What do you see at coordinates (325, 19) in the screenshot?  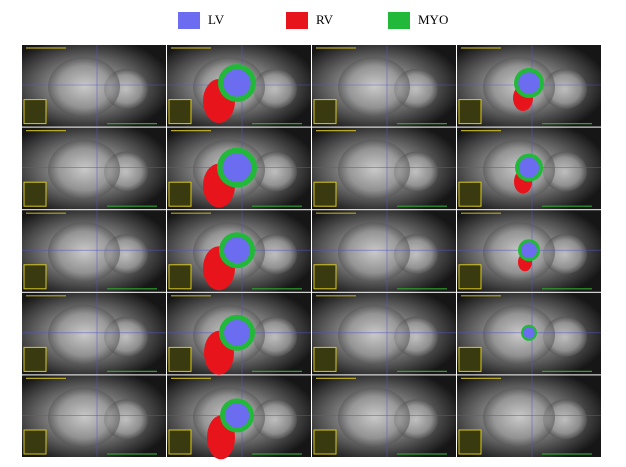 I see `legend-label: RV` at bounding box center [325, 19].